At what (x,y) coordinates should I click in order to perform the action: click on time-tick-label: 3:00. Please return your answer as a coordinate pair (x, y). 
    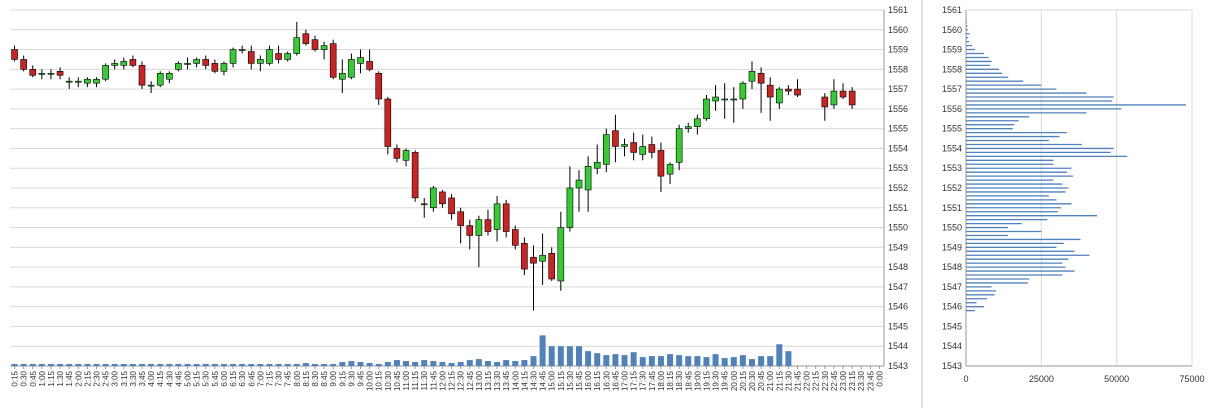
    Looking at the image, I should click on (115, 378).